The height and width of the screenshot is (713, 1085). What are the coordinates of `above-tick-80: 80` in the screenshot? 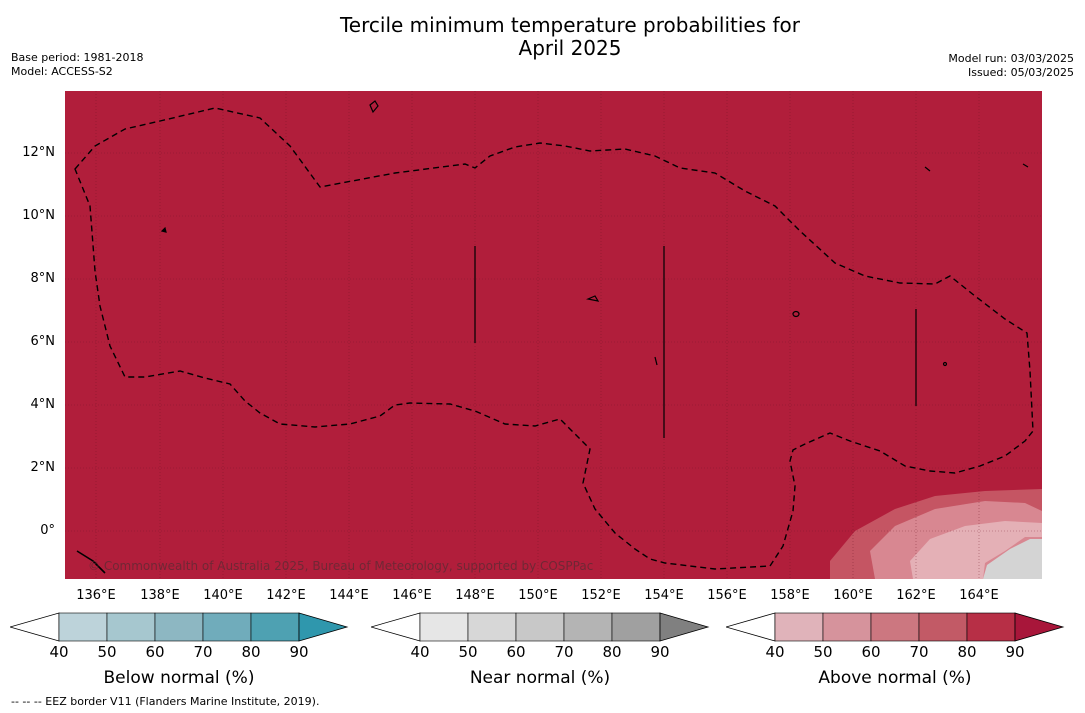 It's located at (967, 652).